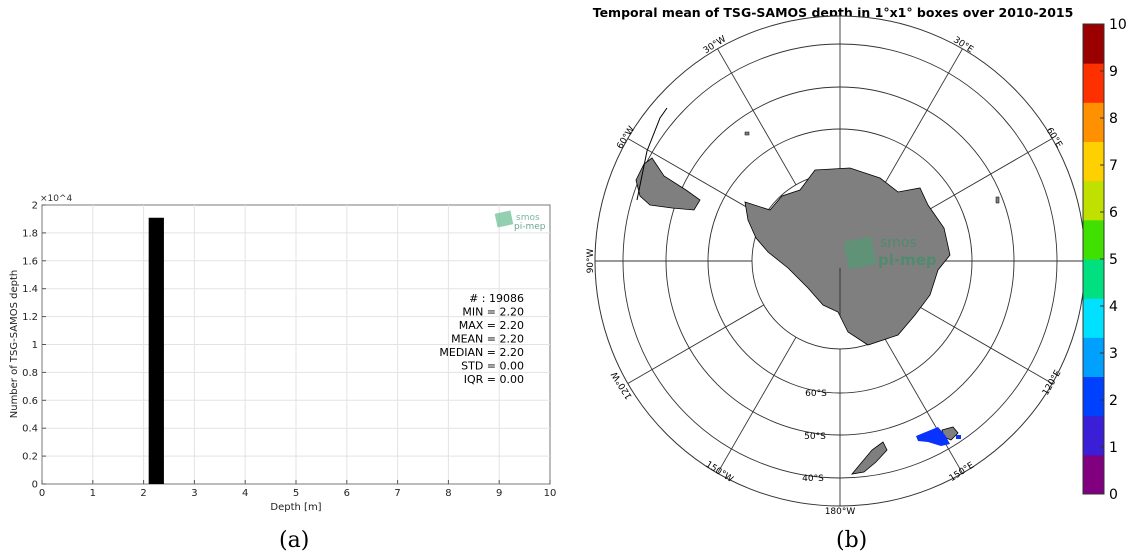  What do you see at coordinates (30, 261) in the screenshot?
I see `y-tick-label: 1.6` at bounding box center [30, 261].